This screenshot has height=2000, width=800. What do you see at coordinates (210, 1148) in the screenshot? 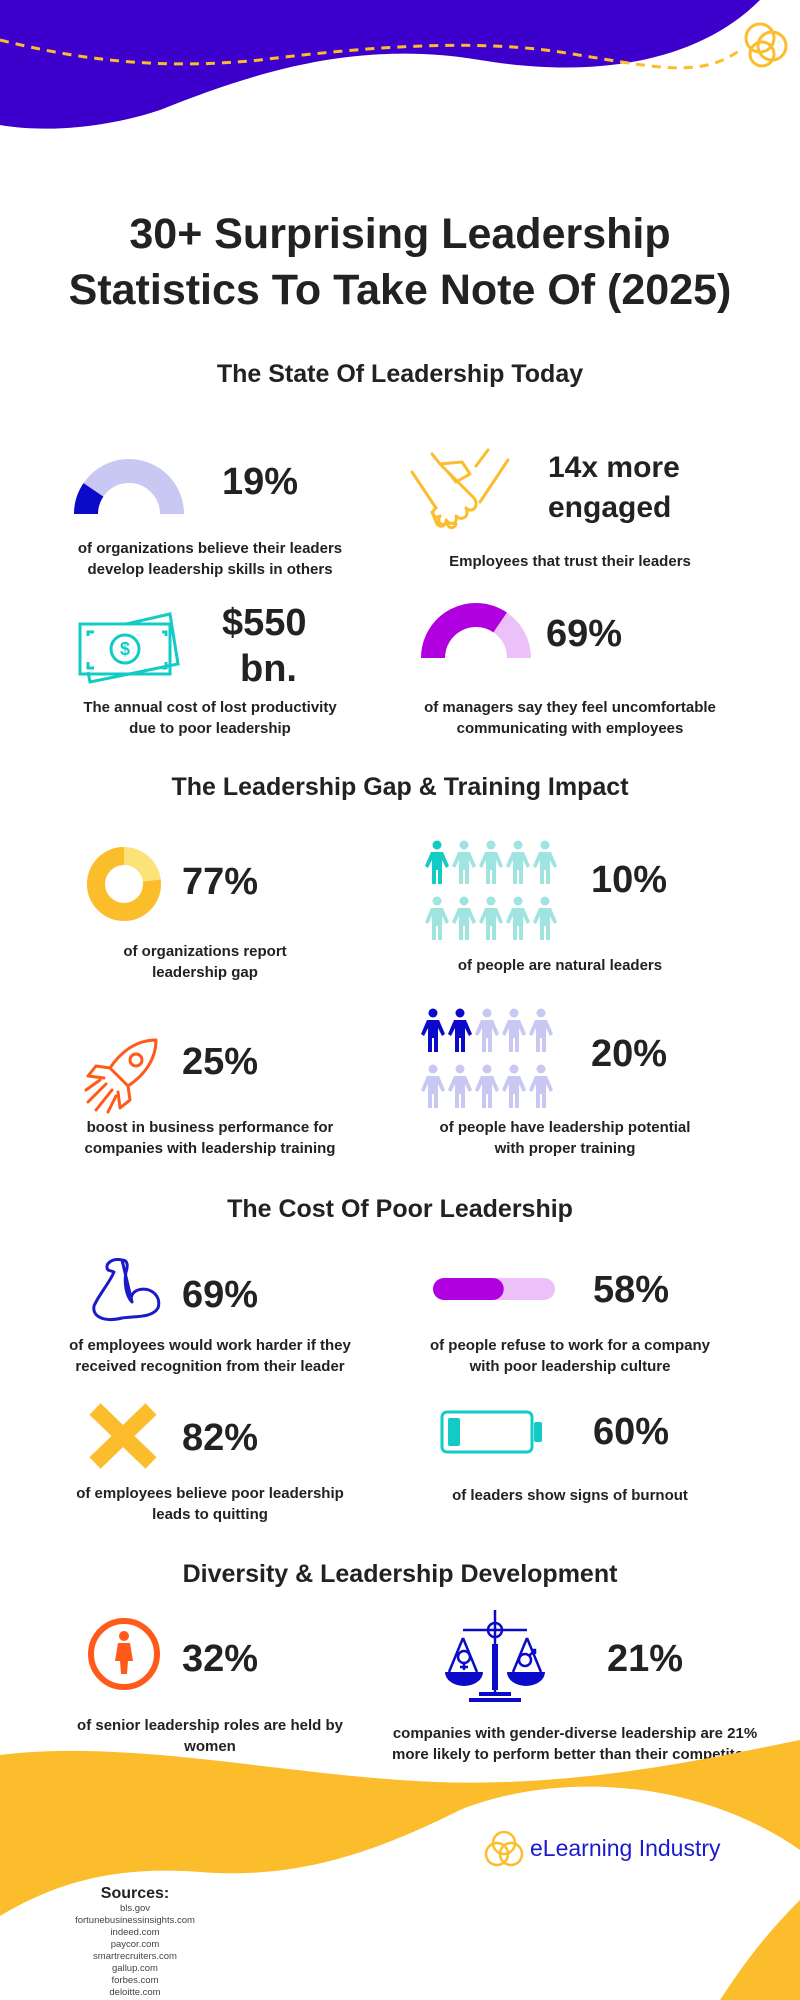
I see `caption-line: companies with leadership training` at bounding box center [210, 1148].